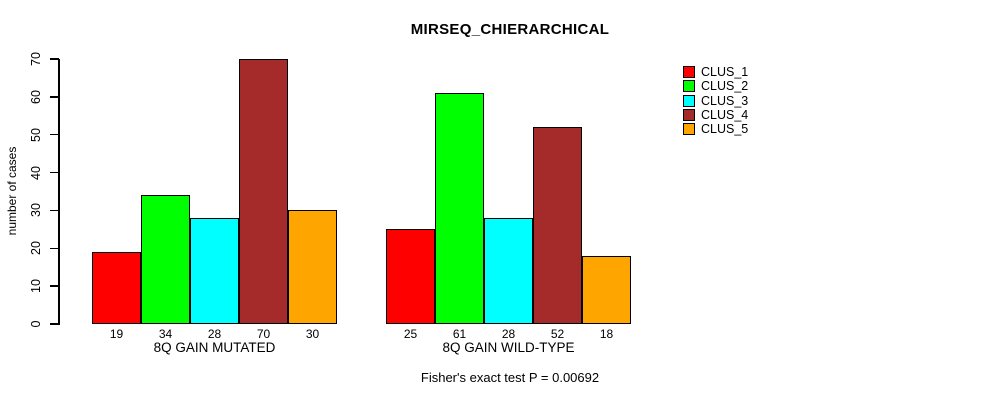  What do you see at coordinates (510, 29) in the screenshot?
I see `chart-title: MIRSEQ_CHIERARCHICAL` at bounding box center [510, 29].